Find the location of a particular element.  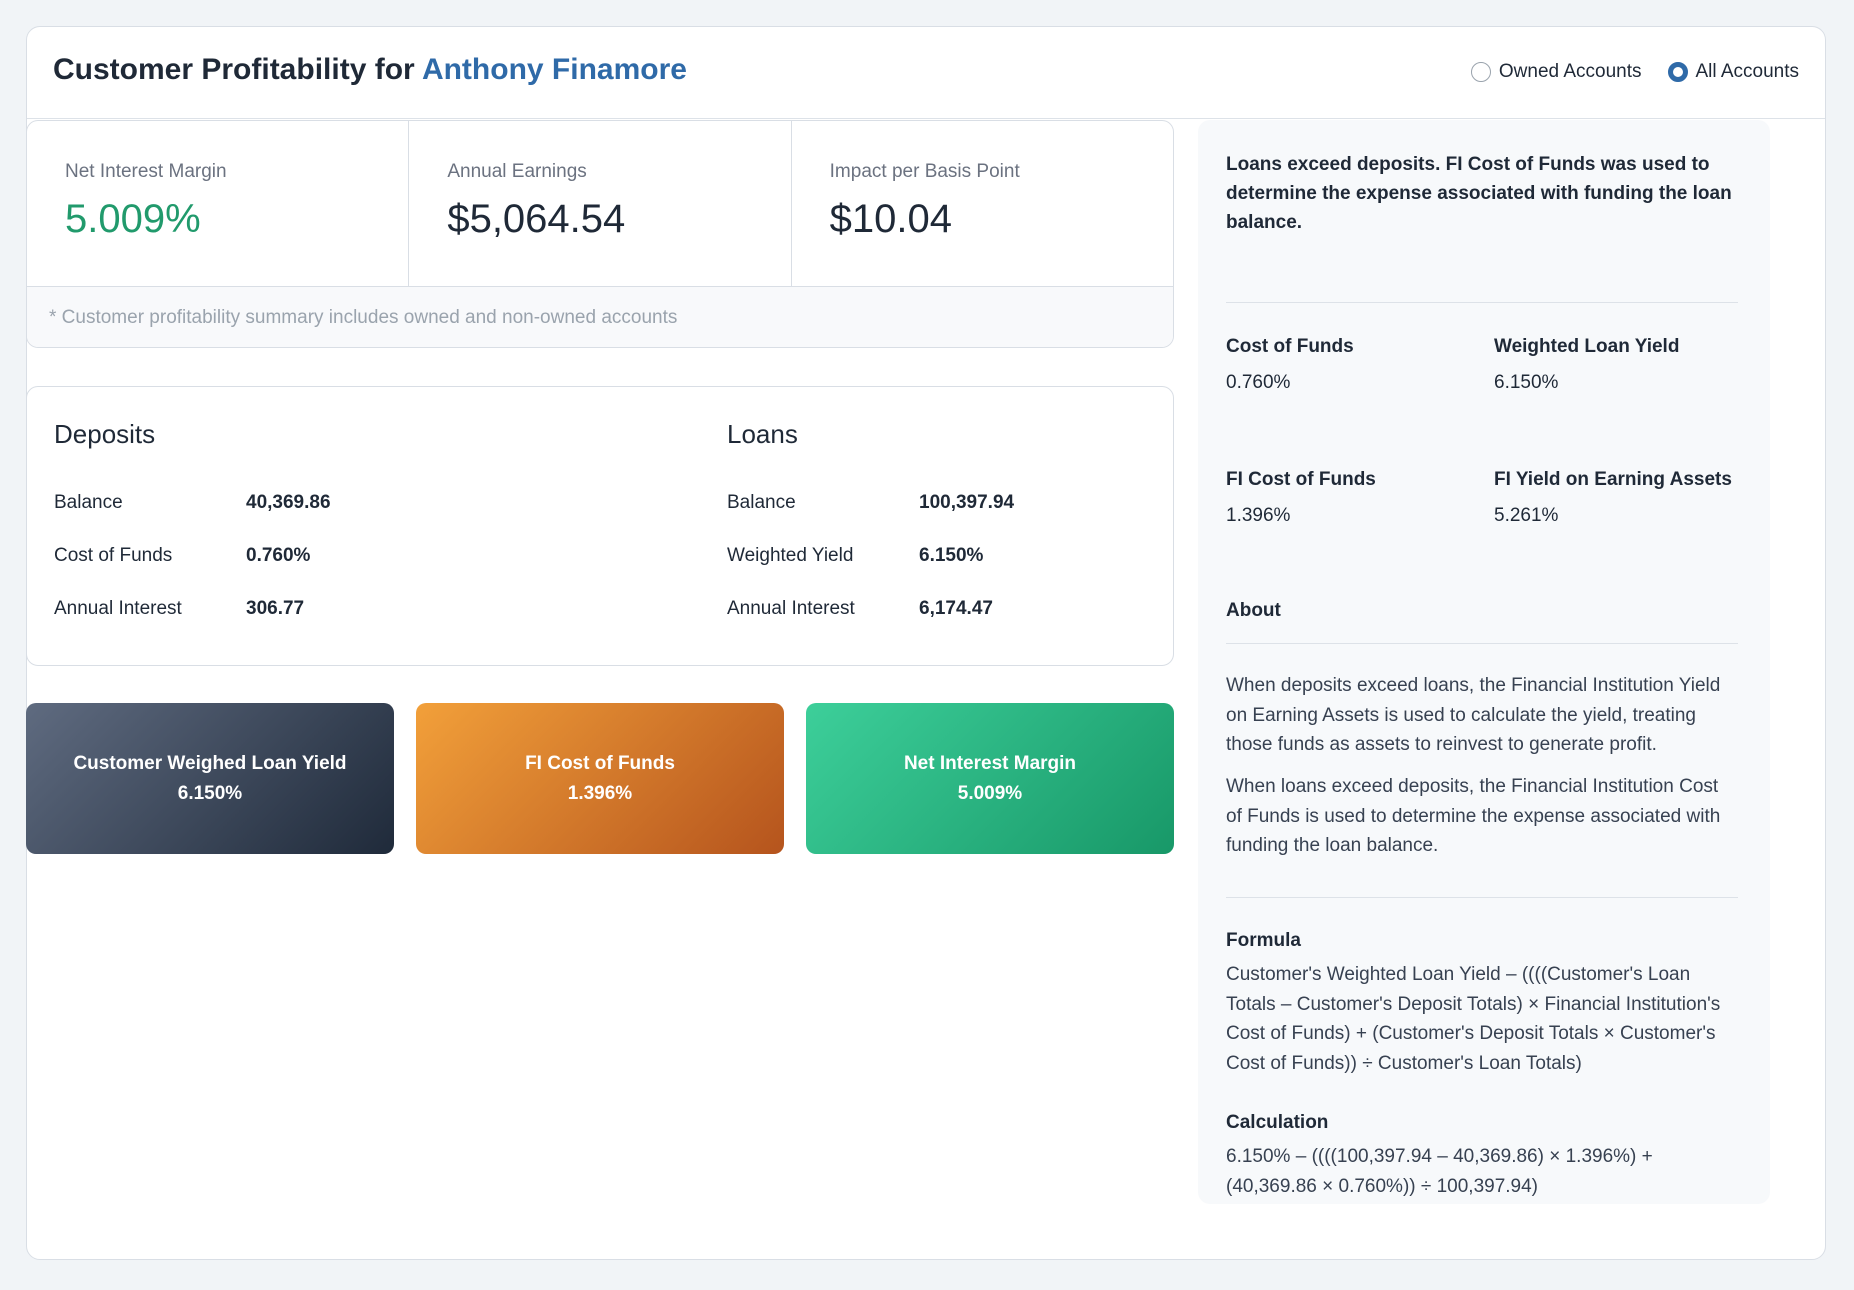

deposit-row: Cost of Funds 0.760% is located at coordinates (192, 555).